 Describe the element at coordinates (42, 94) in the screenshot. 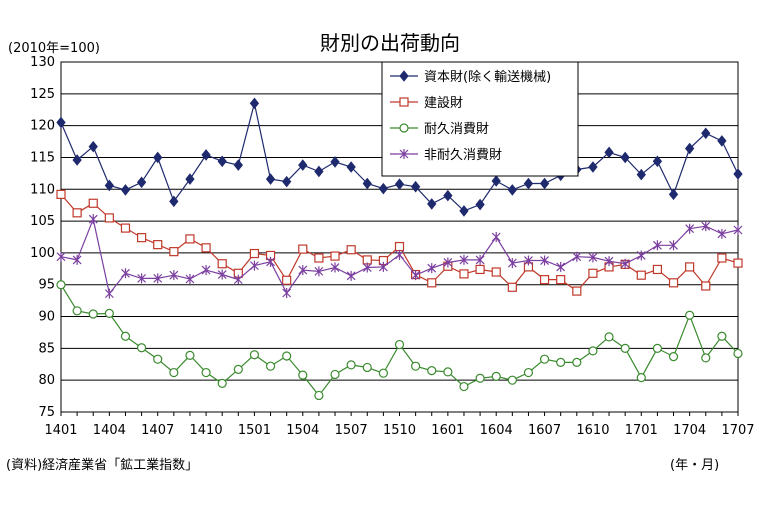

I see `y-tick-label: 125` at that location.